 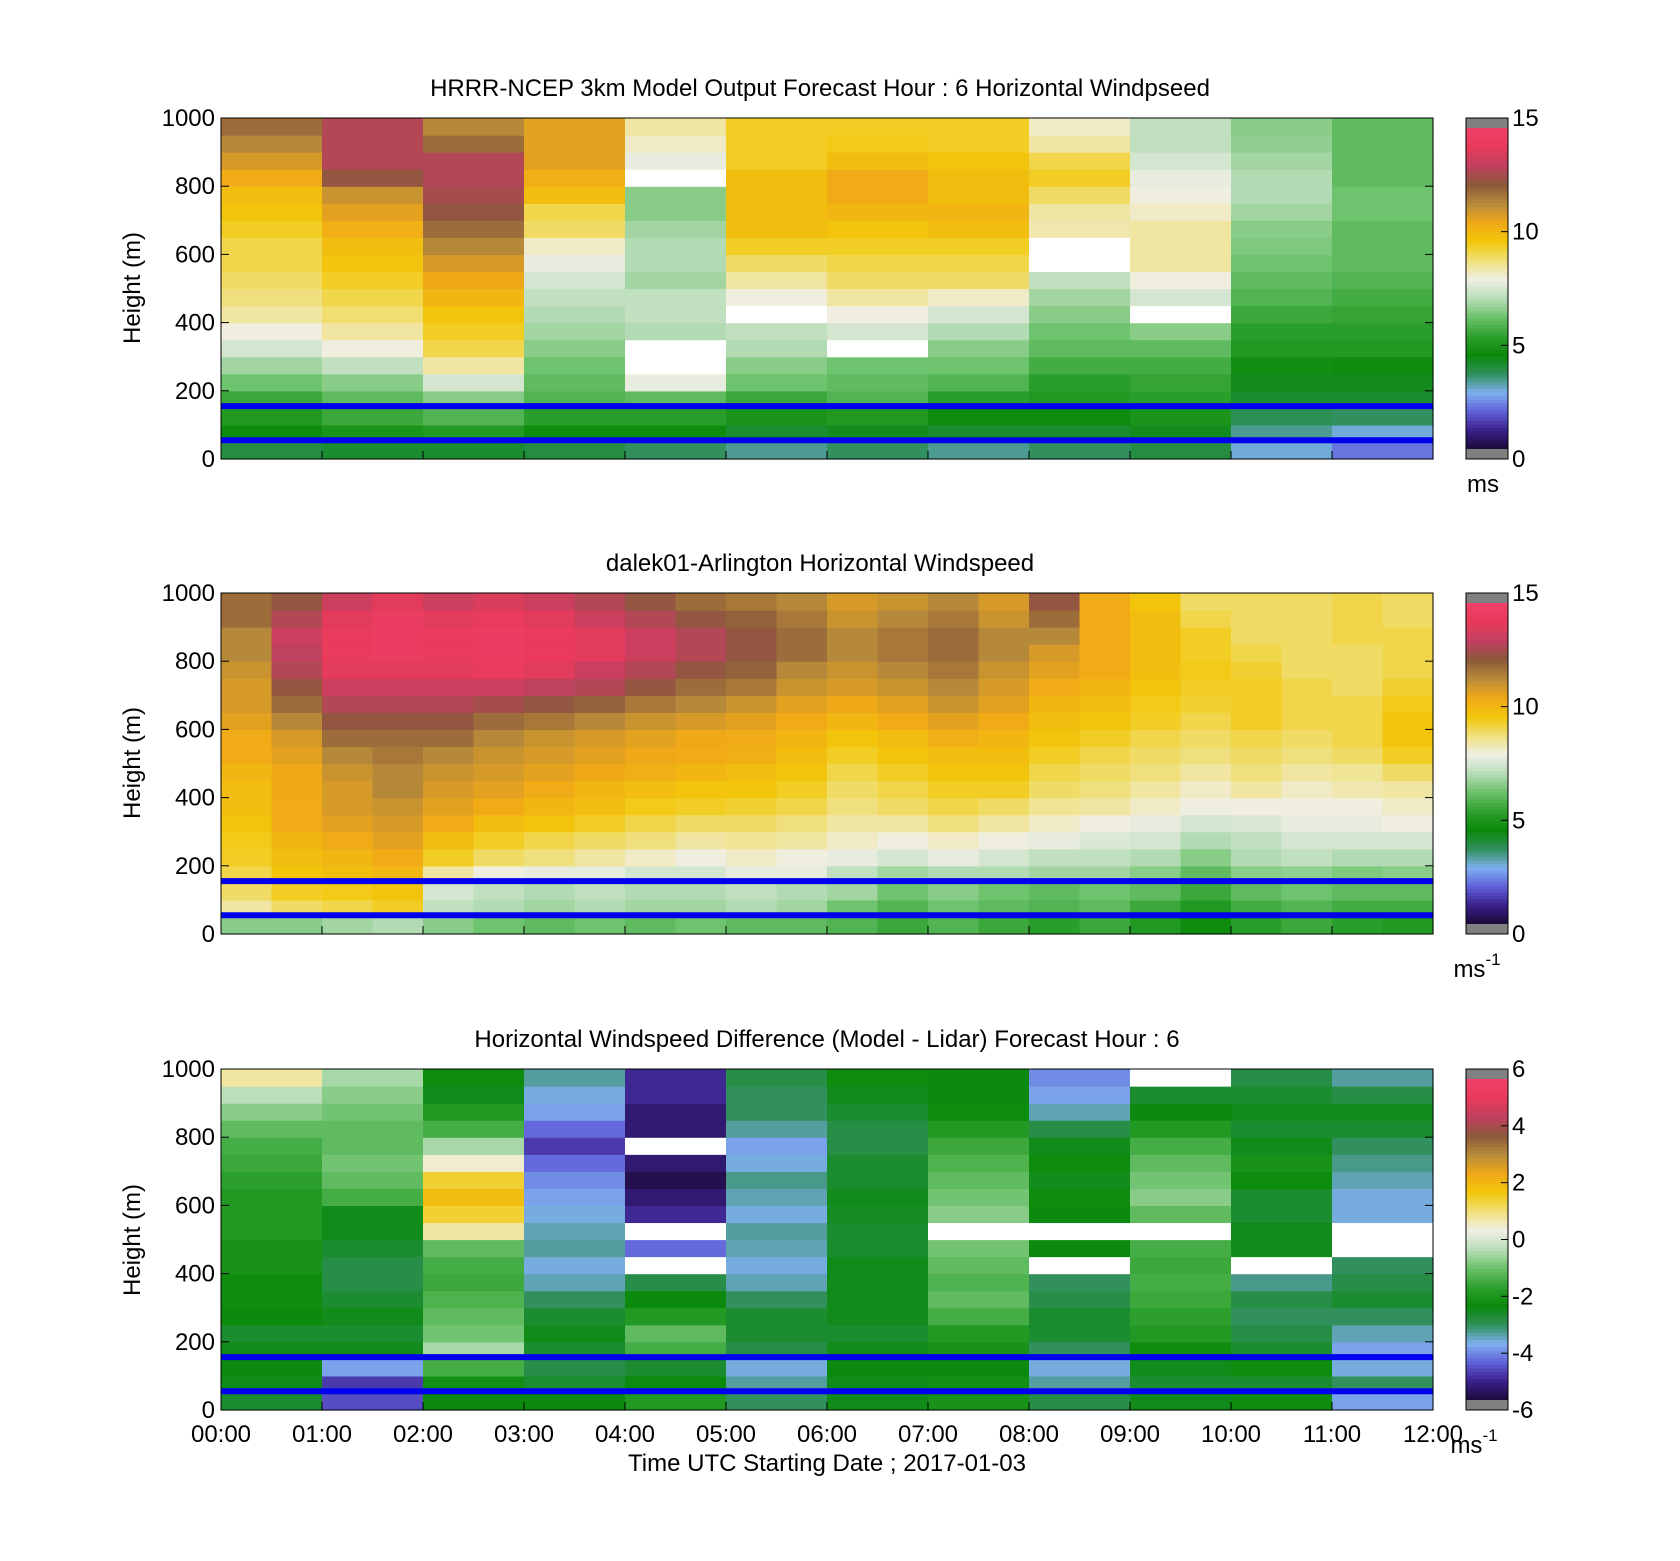 What do you see at coordinates (1473, 1442) in the screenshot?
I see `panel-diff-colorbar-unit: ms-1` at bounding box center [1473, 1442].